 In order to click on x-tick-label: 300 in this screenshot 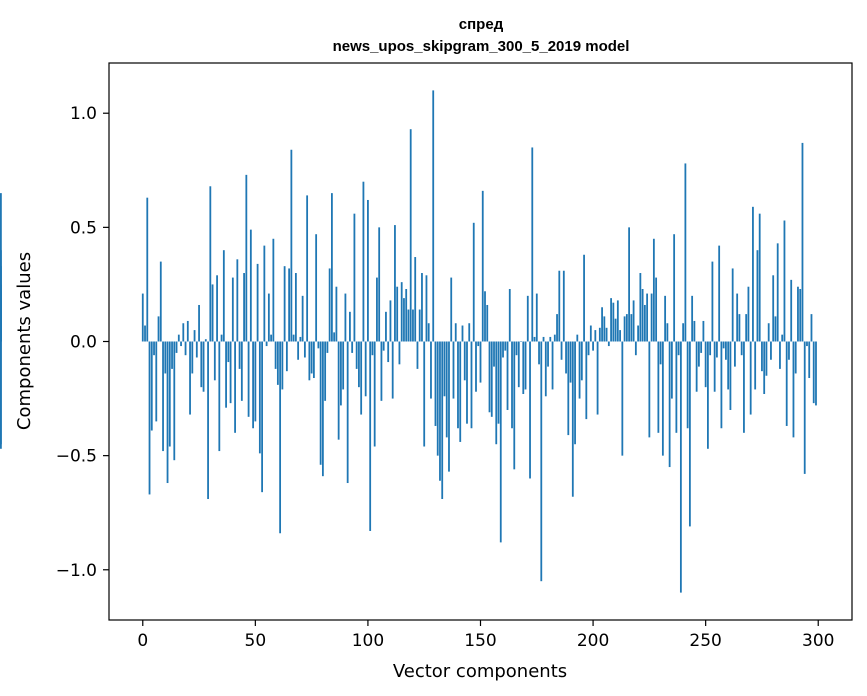, I will do `click(818, 641)`.